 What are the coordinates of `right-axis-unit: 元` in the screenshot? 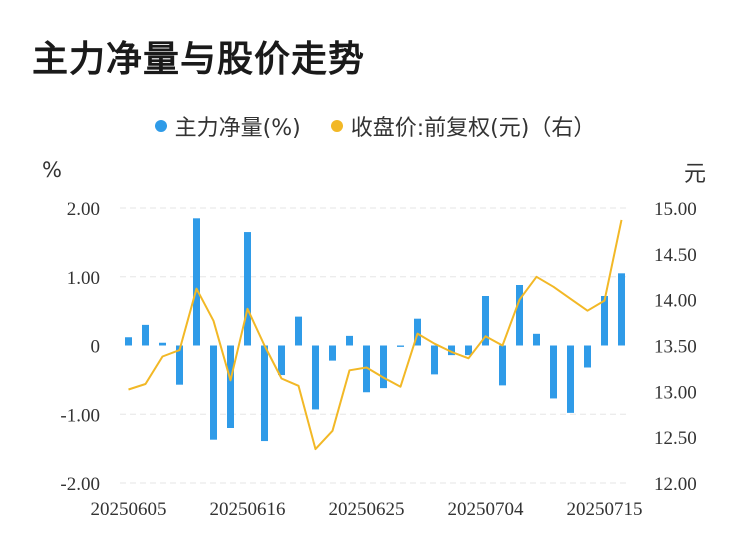 It's located at (695, 174).